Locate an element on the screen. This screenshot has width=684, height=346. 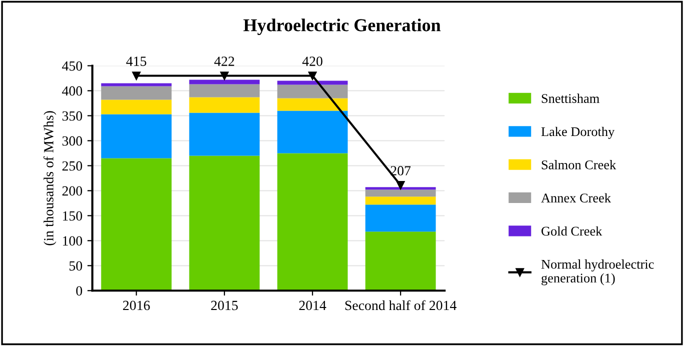
y-tick-label: 250 is located at coordinates (72, 166).